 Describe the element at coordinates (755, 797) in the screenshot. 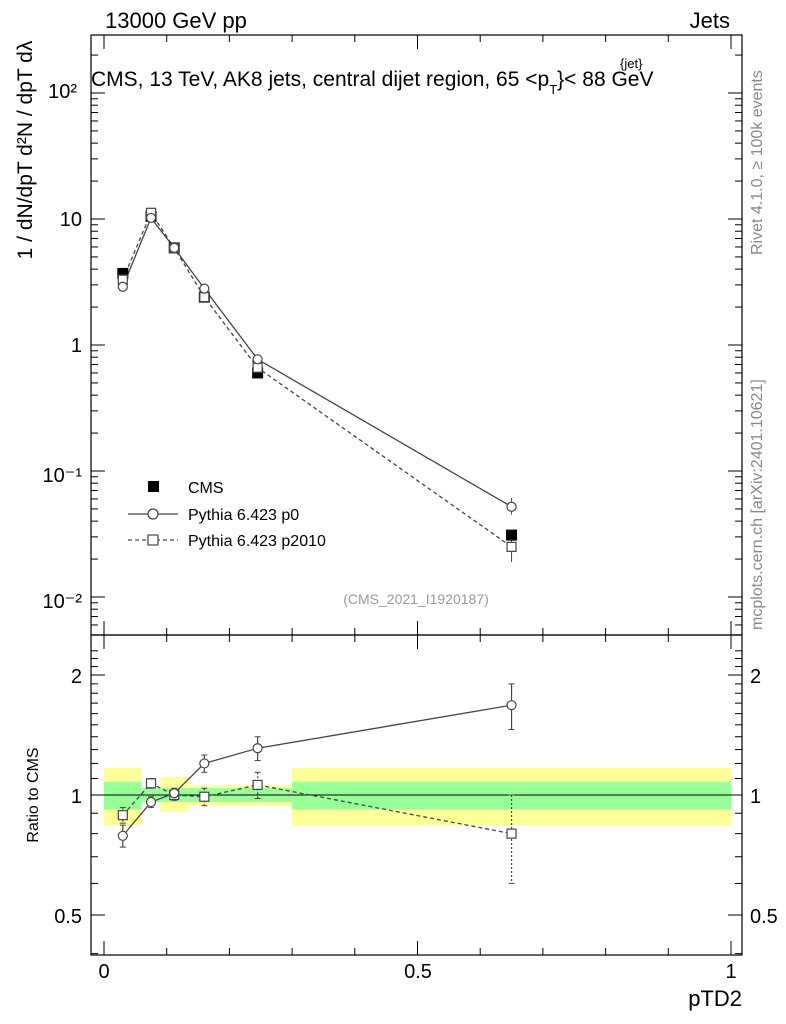

I see `ratio-ytick-1-right: 1` at that location.